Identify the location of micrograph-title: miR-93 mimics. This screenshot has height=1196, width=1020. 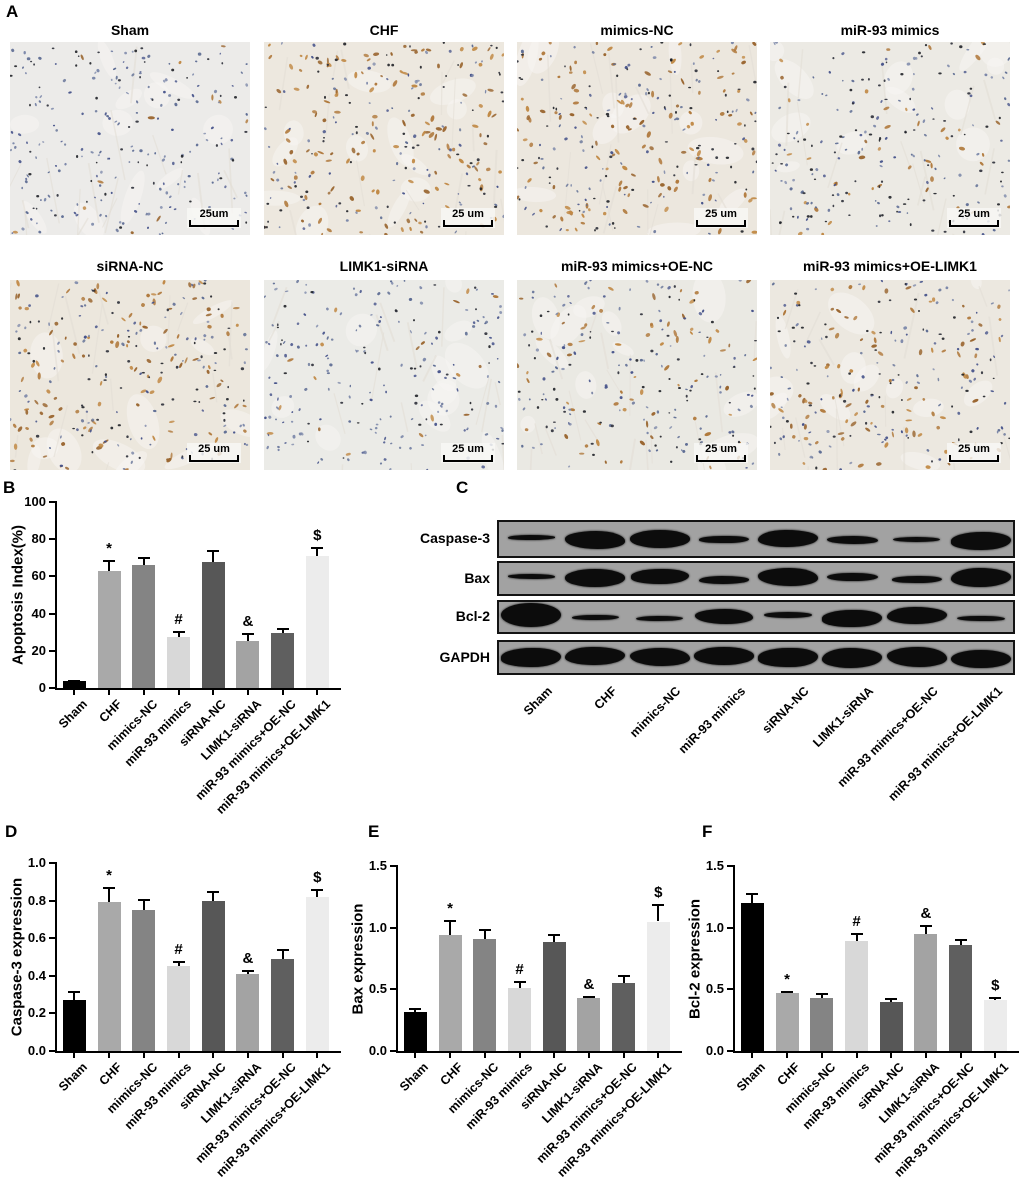
(890, 30).